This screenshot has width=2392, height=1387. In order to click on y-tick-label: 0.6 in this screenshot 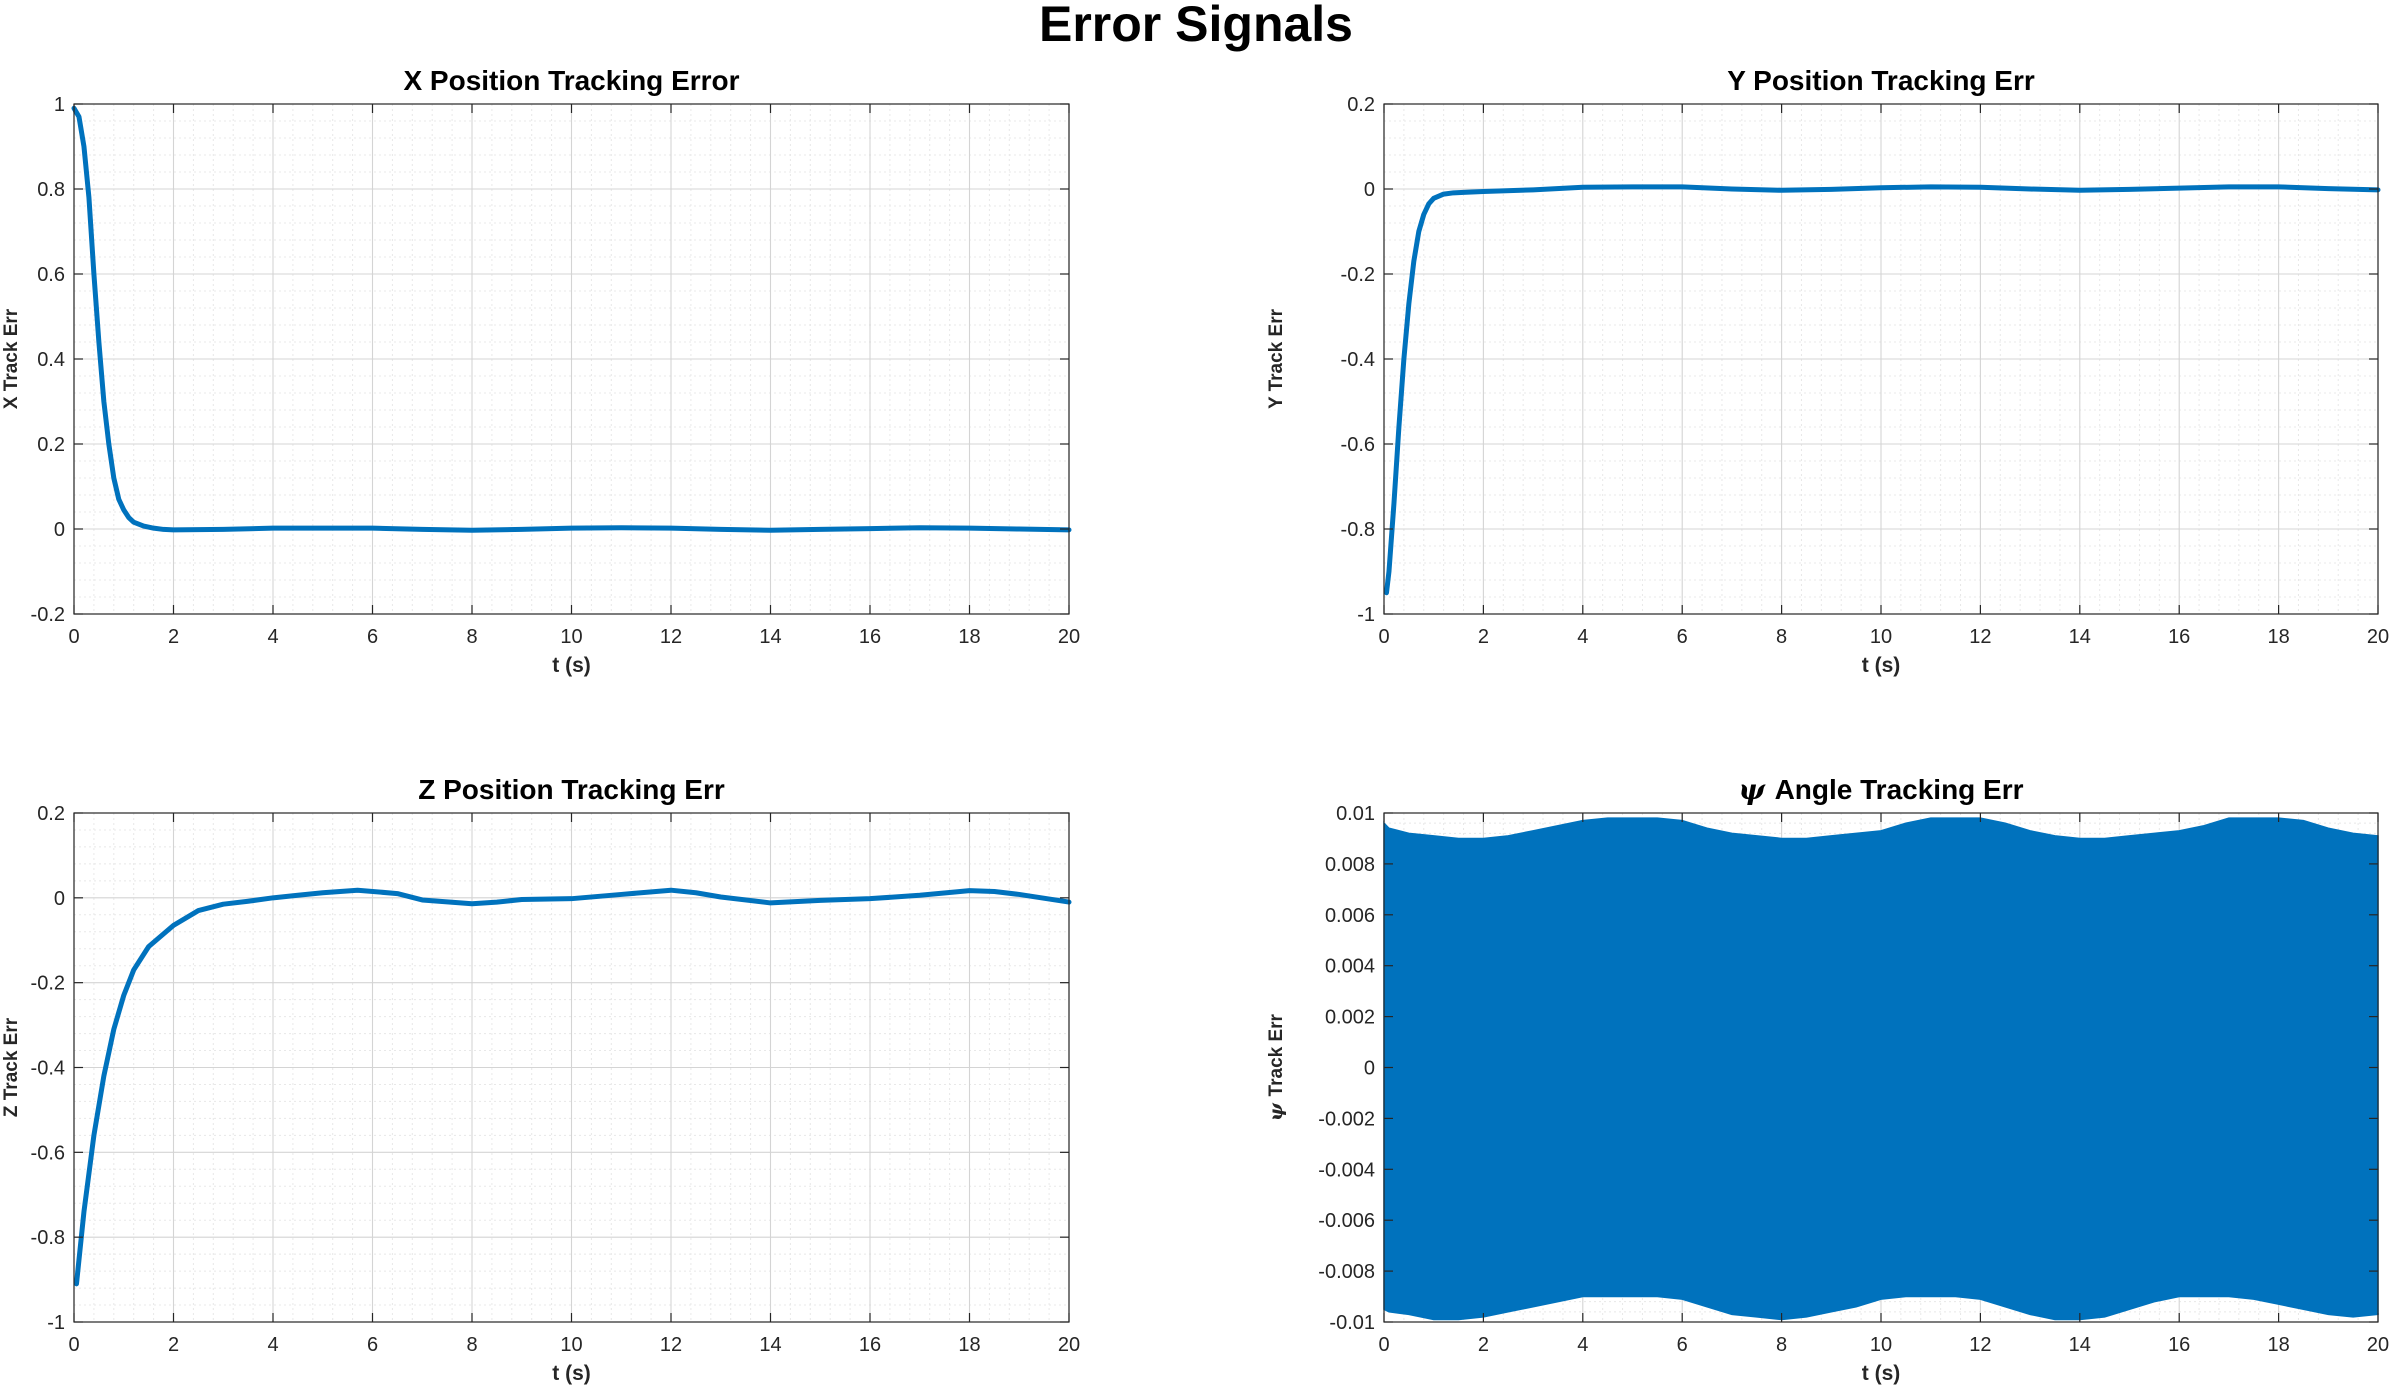, I will do `click(51, 275)`.